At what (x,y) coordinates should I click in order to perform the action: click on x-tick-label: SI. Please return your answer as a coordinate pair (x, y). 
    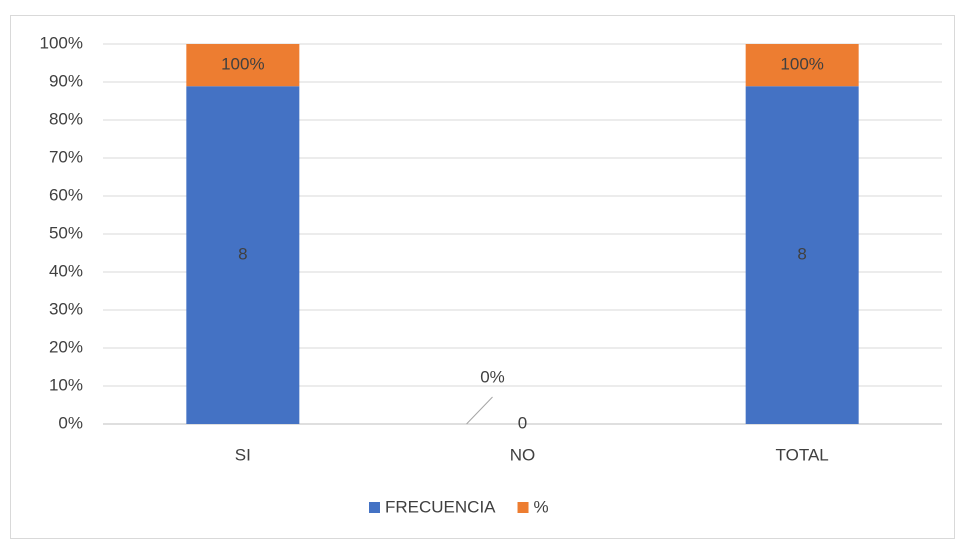
    Looking at the image, I should click on (243, 454).